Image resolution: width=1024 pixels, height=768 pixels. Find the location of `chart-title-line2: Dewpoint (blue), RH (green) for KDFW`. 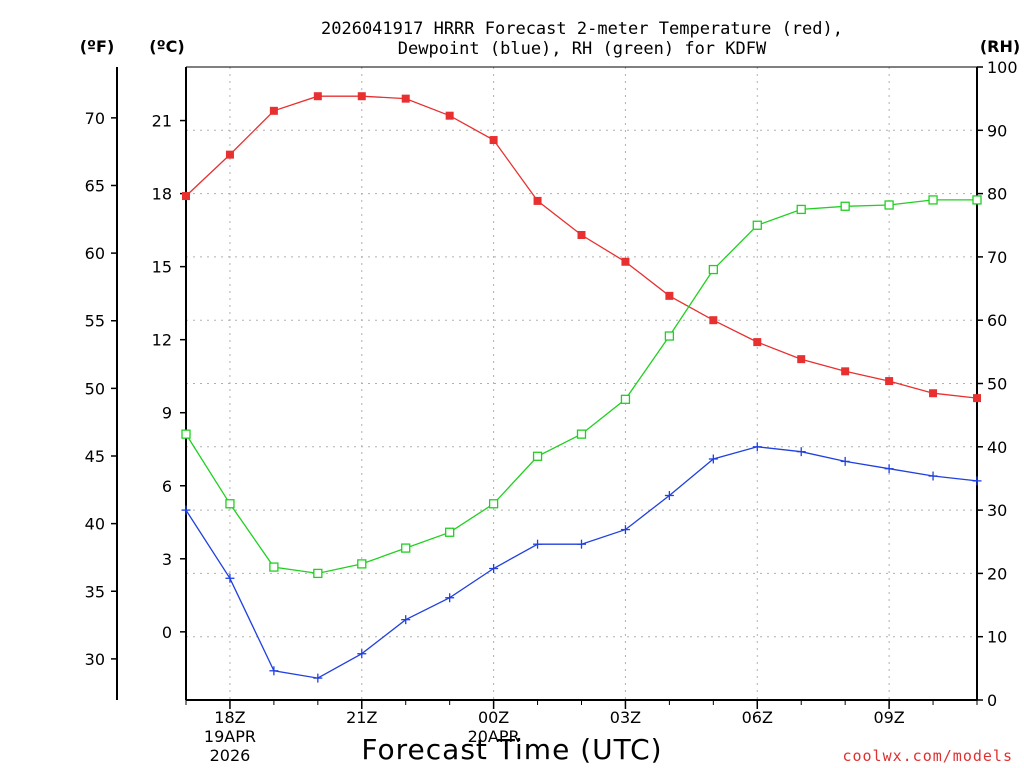

chart-title-line2: Dewpoint (blue), RH (green) for KDFW is located at coordinates (582, 49).